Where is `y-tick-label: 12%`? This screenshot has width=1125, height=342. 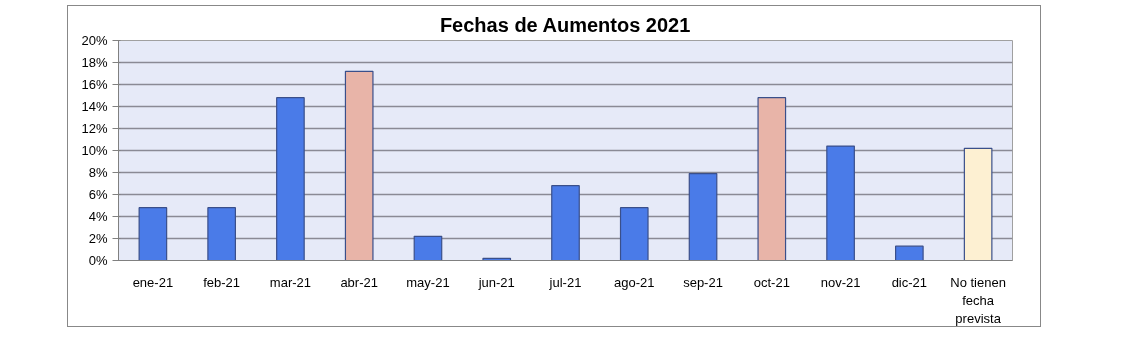
y-tick-label: 12% is located at coordinates (94, 128).